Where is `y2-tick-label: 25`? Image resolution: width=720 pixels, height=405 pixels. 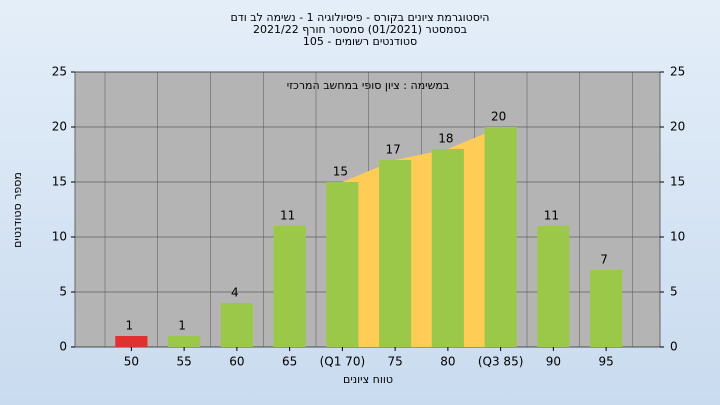 y2-tick-label: 25 is located at coordinates (677, 72).